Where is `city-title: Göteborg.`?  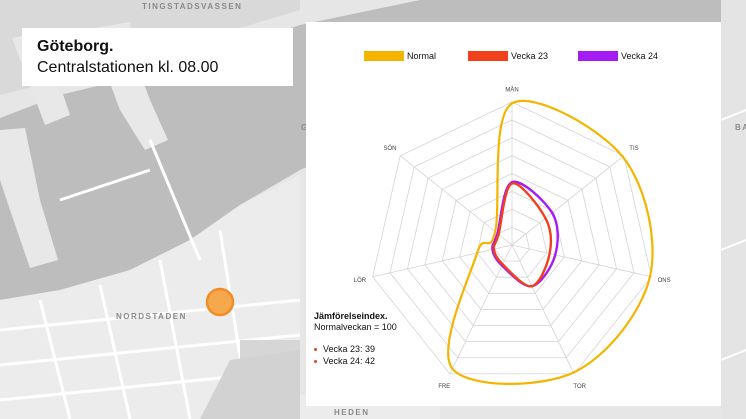 city-title: Göteborg. is located at coordinates (75, 46).